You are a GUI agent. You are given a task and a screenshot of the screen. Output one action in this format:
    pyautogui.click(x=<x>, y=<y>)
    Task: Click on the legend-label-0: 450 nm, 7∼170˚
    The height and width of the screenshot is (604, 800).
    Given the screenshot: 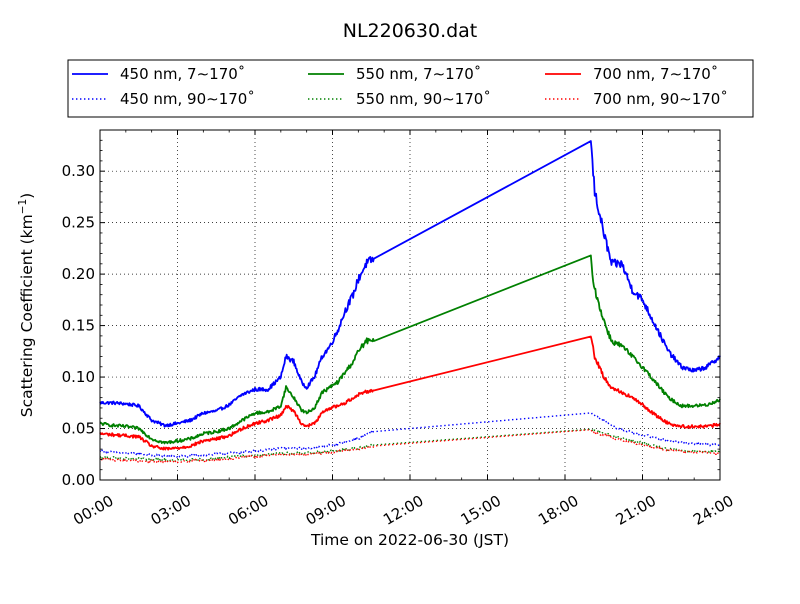 What is the action you would take?
    pyautogui.click(x=182, y=74)
    